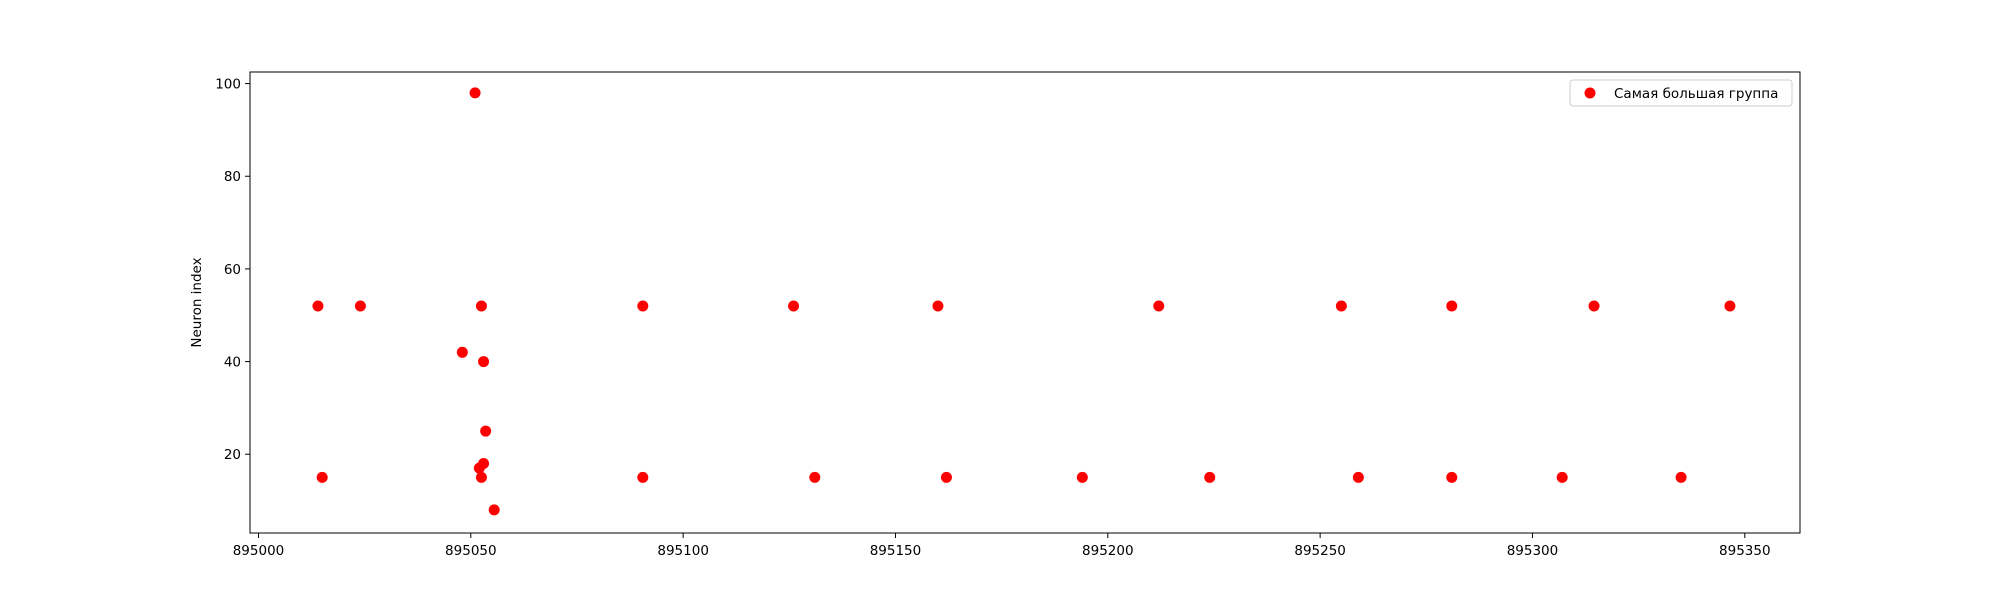 Image resolution: width=2000 pixels, height=600 pixels. I want to click on x-tick-label: 895150, so click(896, 551).